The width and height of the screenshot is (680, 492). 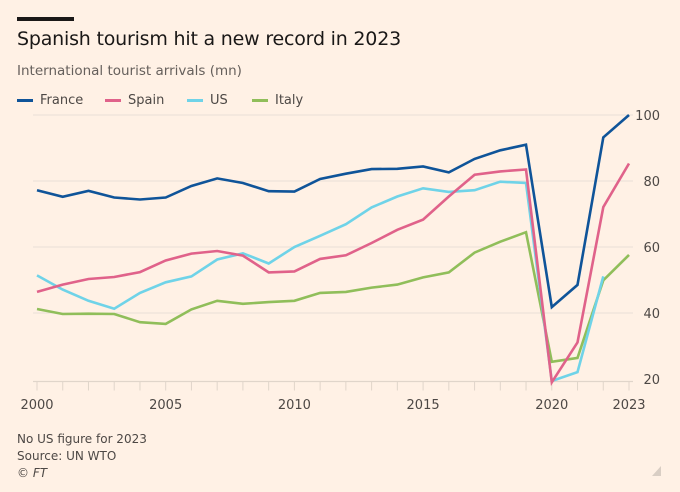 What do you see at coordinates (628, 405) in the screenshot?
I see `x-tick-label-2023: 2023` at bounding box center [628, 405].